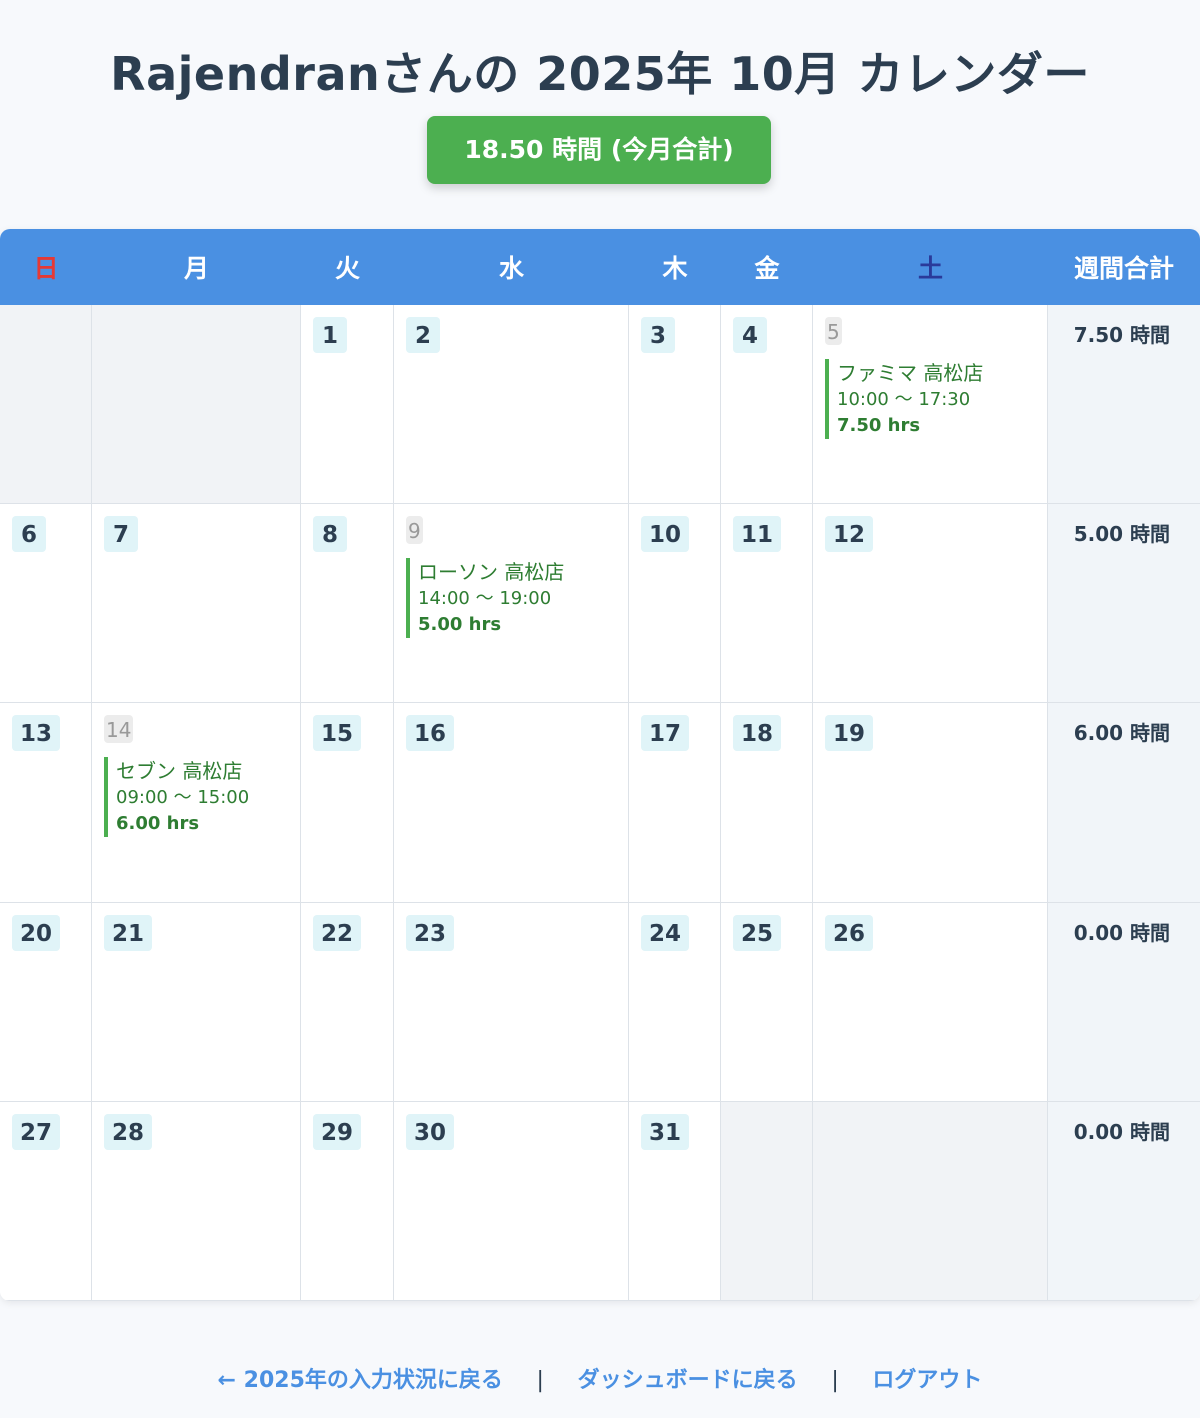 The image size is (1200, 1418). What do you see at coordinates (930, 268) in the screenshot?
I see `weekday-sat: 土` at bounding box center [930, 268].